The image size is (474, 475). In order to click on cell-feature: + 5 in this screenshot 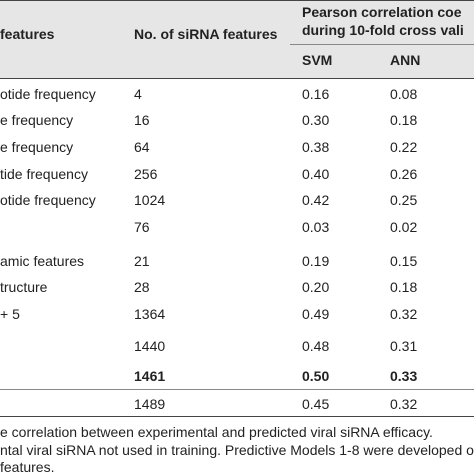, I will do `click(10, 314)`.